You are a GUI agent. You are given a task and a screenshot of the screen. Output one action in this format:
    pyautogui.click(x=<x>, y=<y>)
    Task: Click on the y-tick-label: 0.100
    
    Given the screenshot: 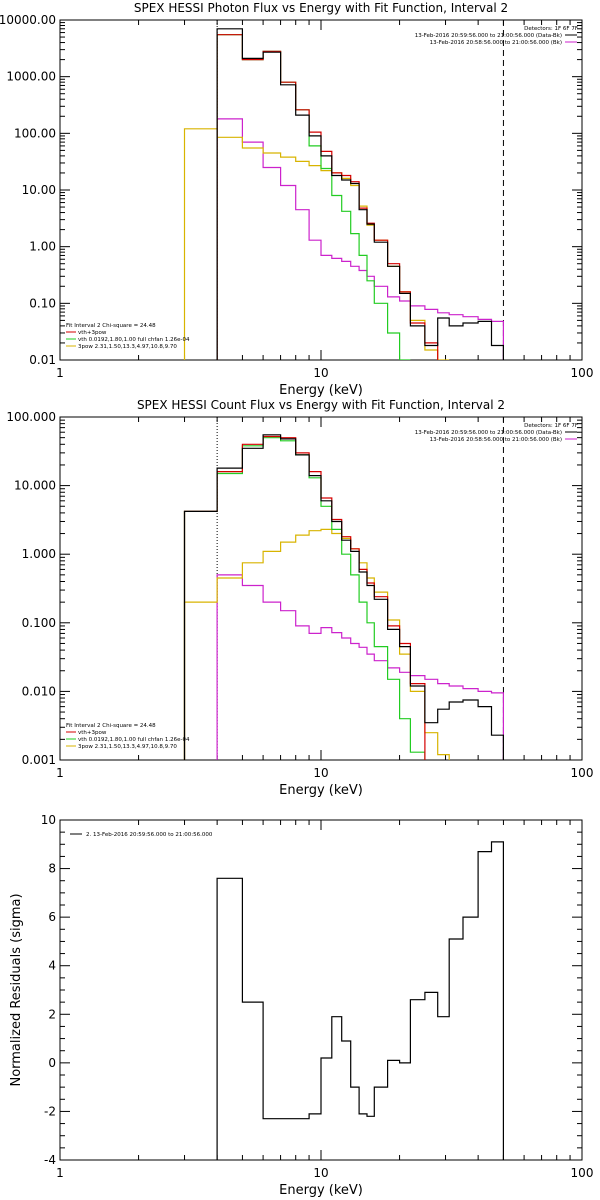 What is the action you would take?
    pyautogui.click(x=39, y=623)
    